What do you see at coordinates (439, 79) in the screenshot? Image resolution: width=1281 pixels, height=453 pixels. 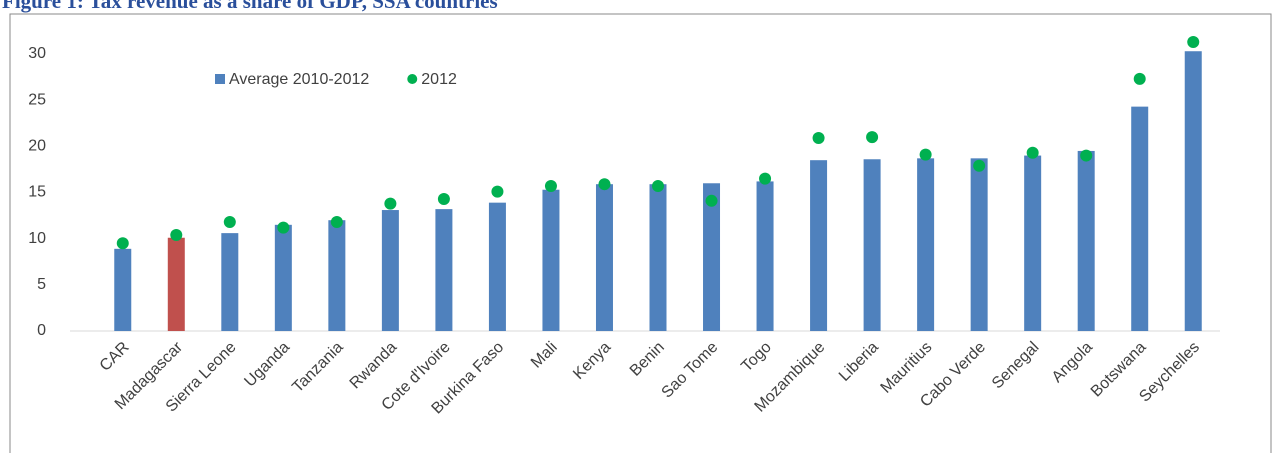 I see `legend-label: 2012` at bounding box center [439, 79].